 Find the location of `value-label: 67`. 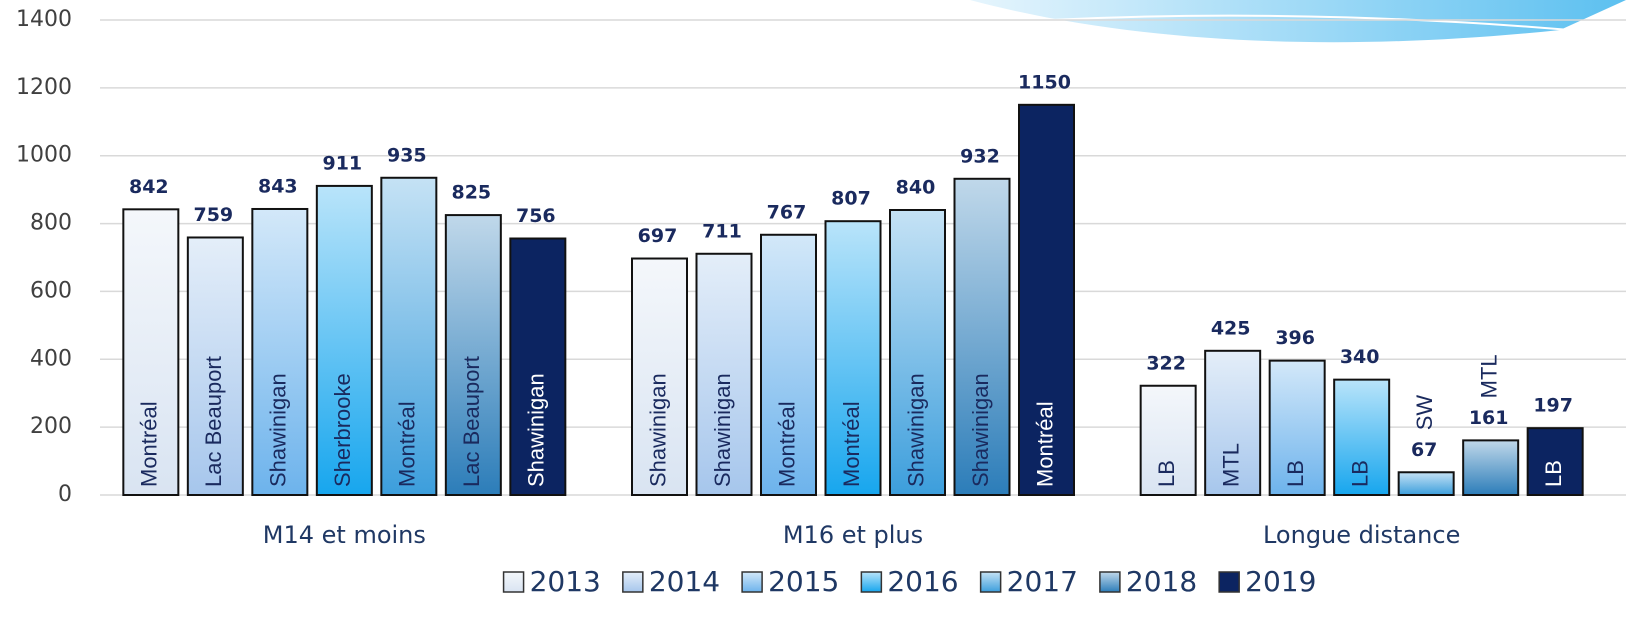

value-label: 67 is located at coordinates (1424, 450).